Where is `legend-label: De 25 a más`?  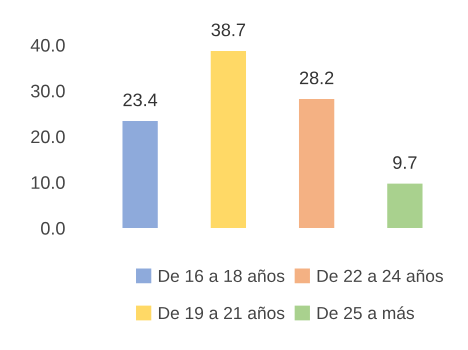
legend-label: De 25 a más is located at coordinates (366, 313).